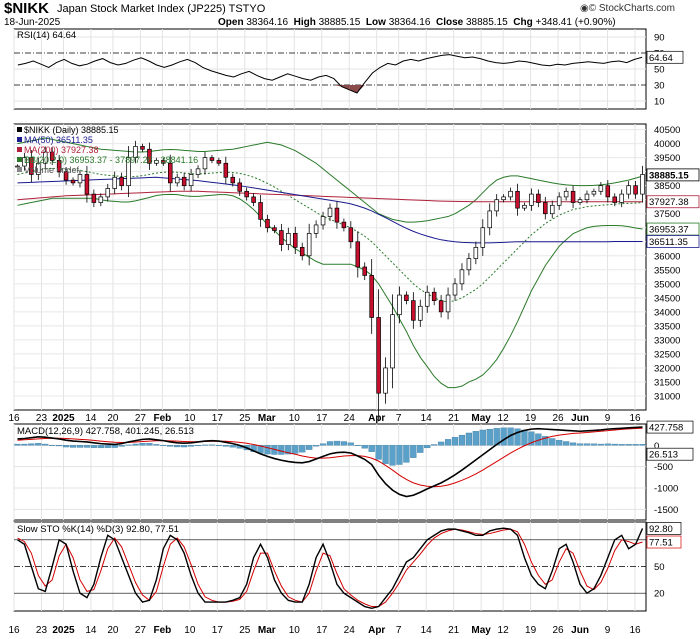  Describe the element at coordinates (559, 630) in the screenshot. I see `date-tick-label: 26` at that location.